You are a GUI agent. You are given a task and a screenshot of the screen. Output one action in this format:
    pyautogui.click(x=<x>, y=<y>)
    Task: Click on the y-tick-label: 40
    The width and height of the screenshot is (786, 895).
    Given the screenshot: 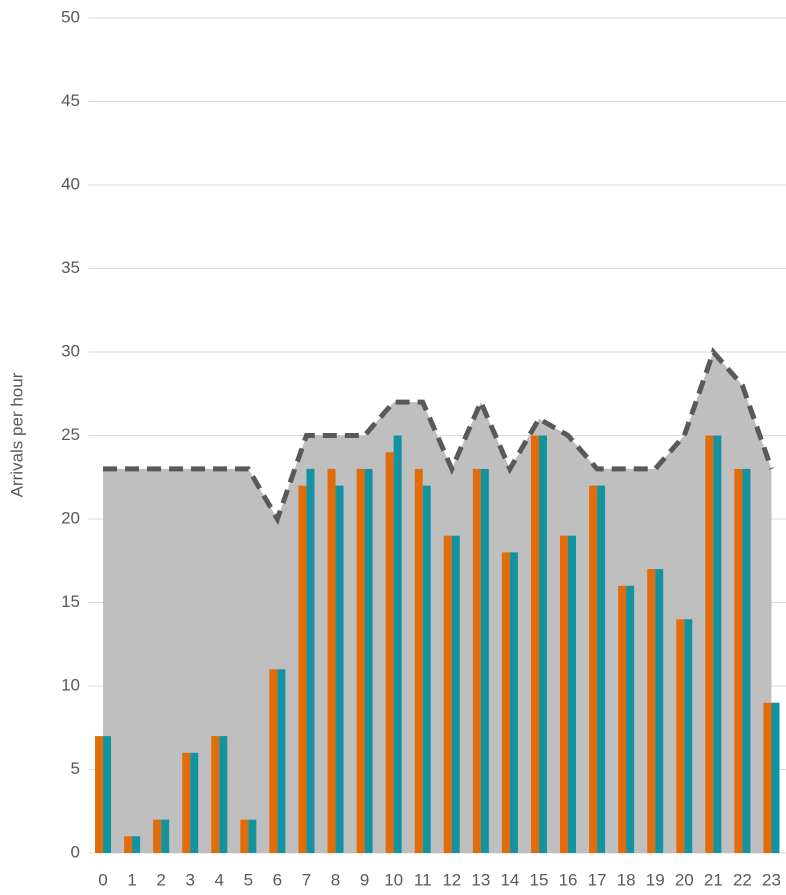 What is the action you would take?
    pyautogui.click(x=70, y=183)
    